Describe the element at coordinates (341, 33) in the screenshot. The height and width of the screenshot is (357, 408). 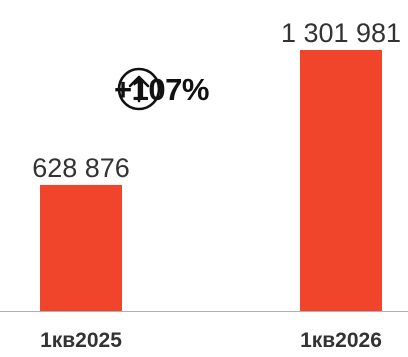
I see `data-label-2: 1 301 981` at that location.